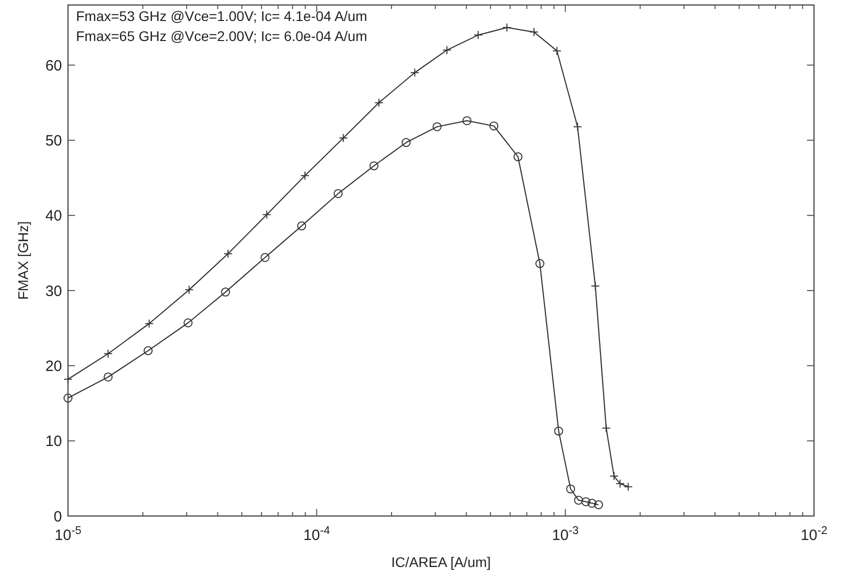 This screenshot has height=577, width=843. What do you see at coordinates (23, 260) in the screenshot?
I see `y-axis-title: FMAX [GHz]` at bounding box center [23, 260].